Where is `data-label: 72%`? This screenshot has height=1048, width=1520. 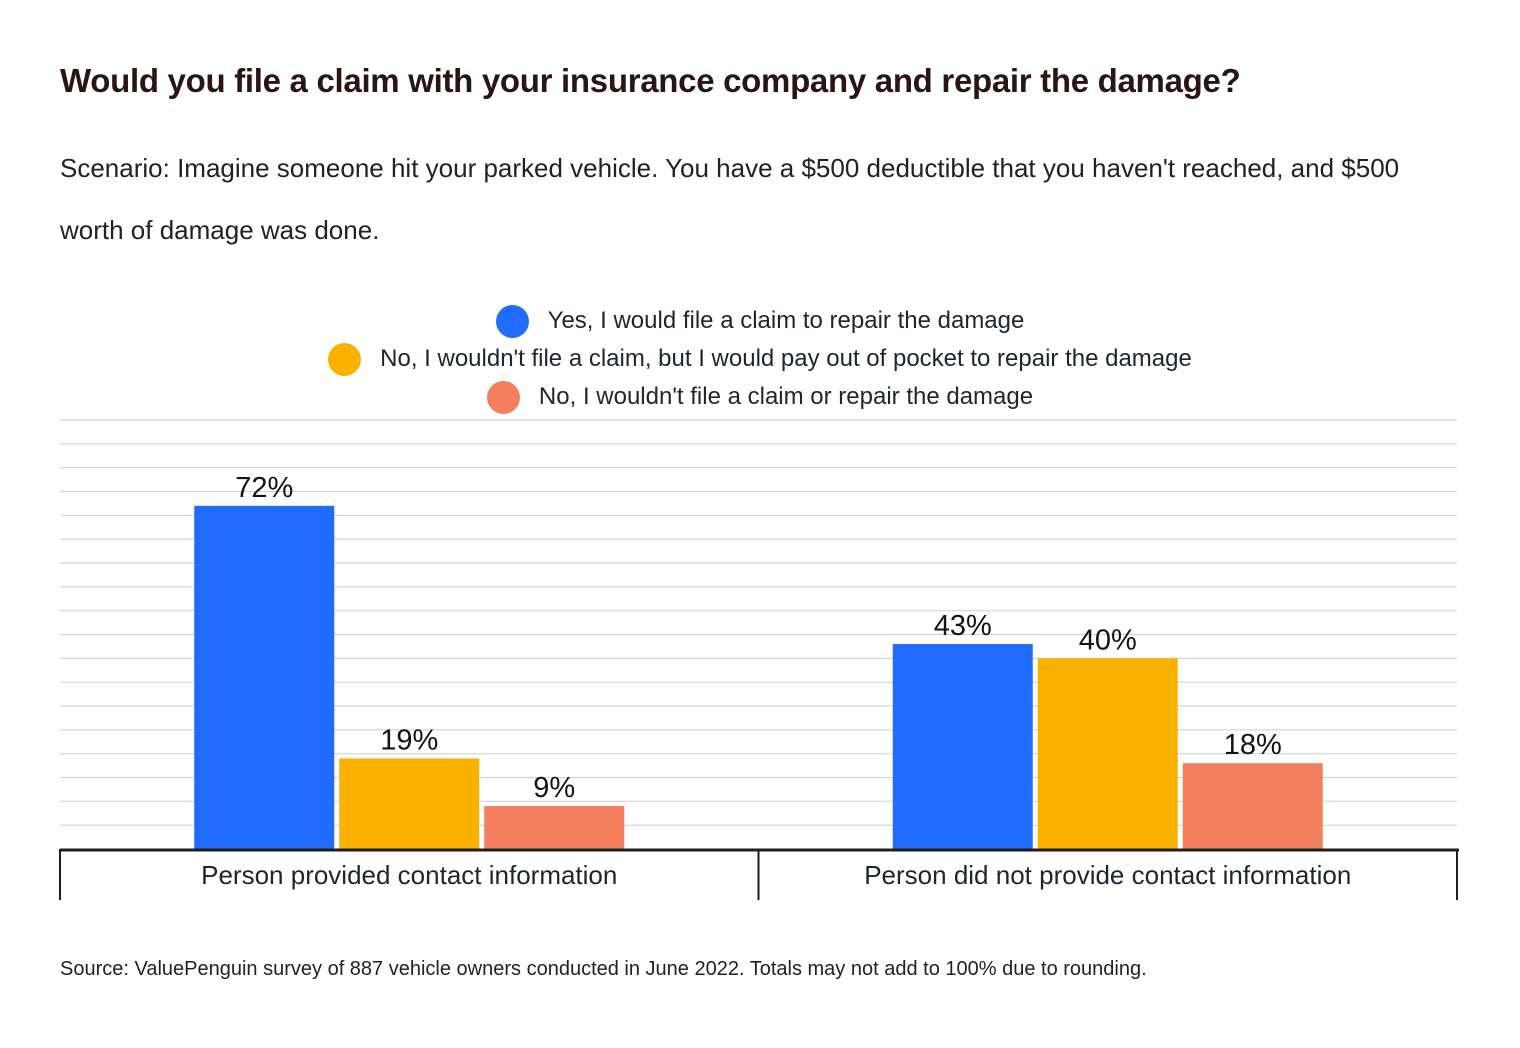
data-label: 72% is located at coordinates (264, 488).